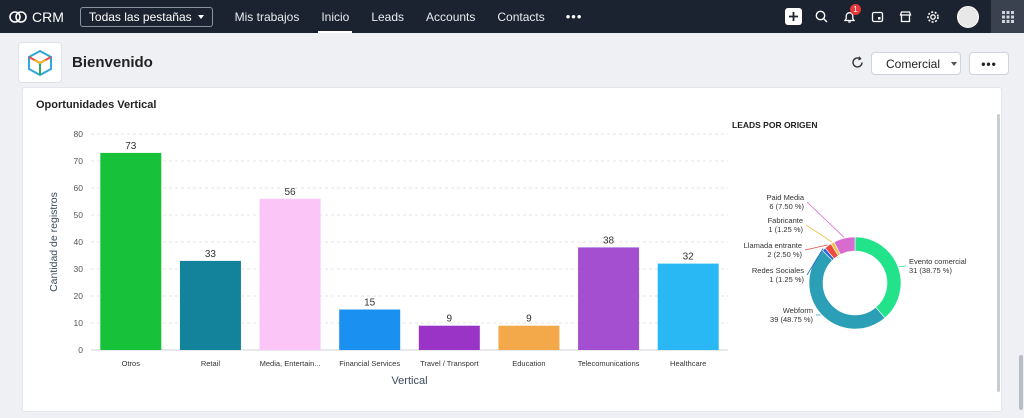 The image size is (1024, 418). What do you see at coordinates (689, 257) in the screenshot?
I see `bar-value-label: 32` at bounding box center [689, 257].